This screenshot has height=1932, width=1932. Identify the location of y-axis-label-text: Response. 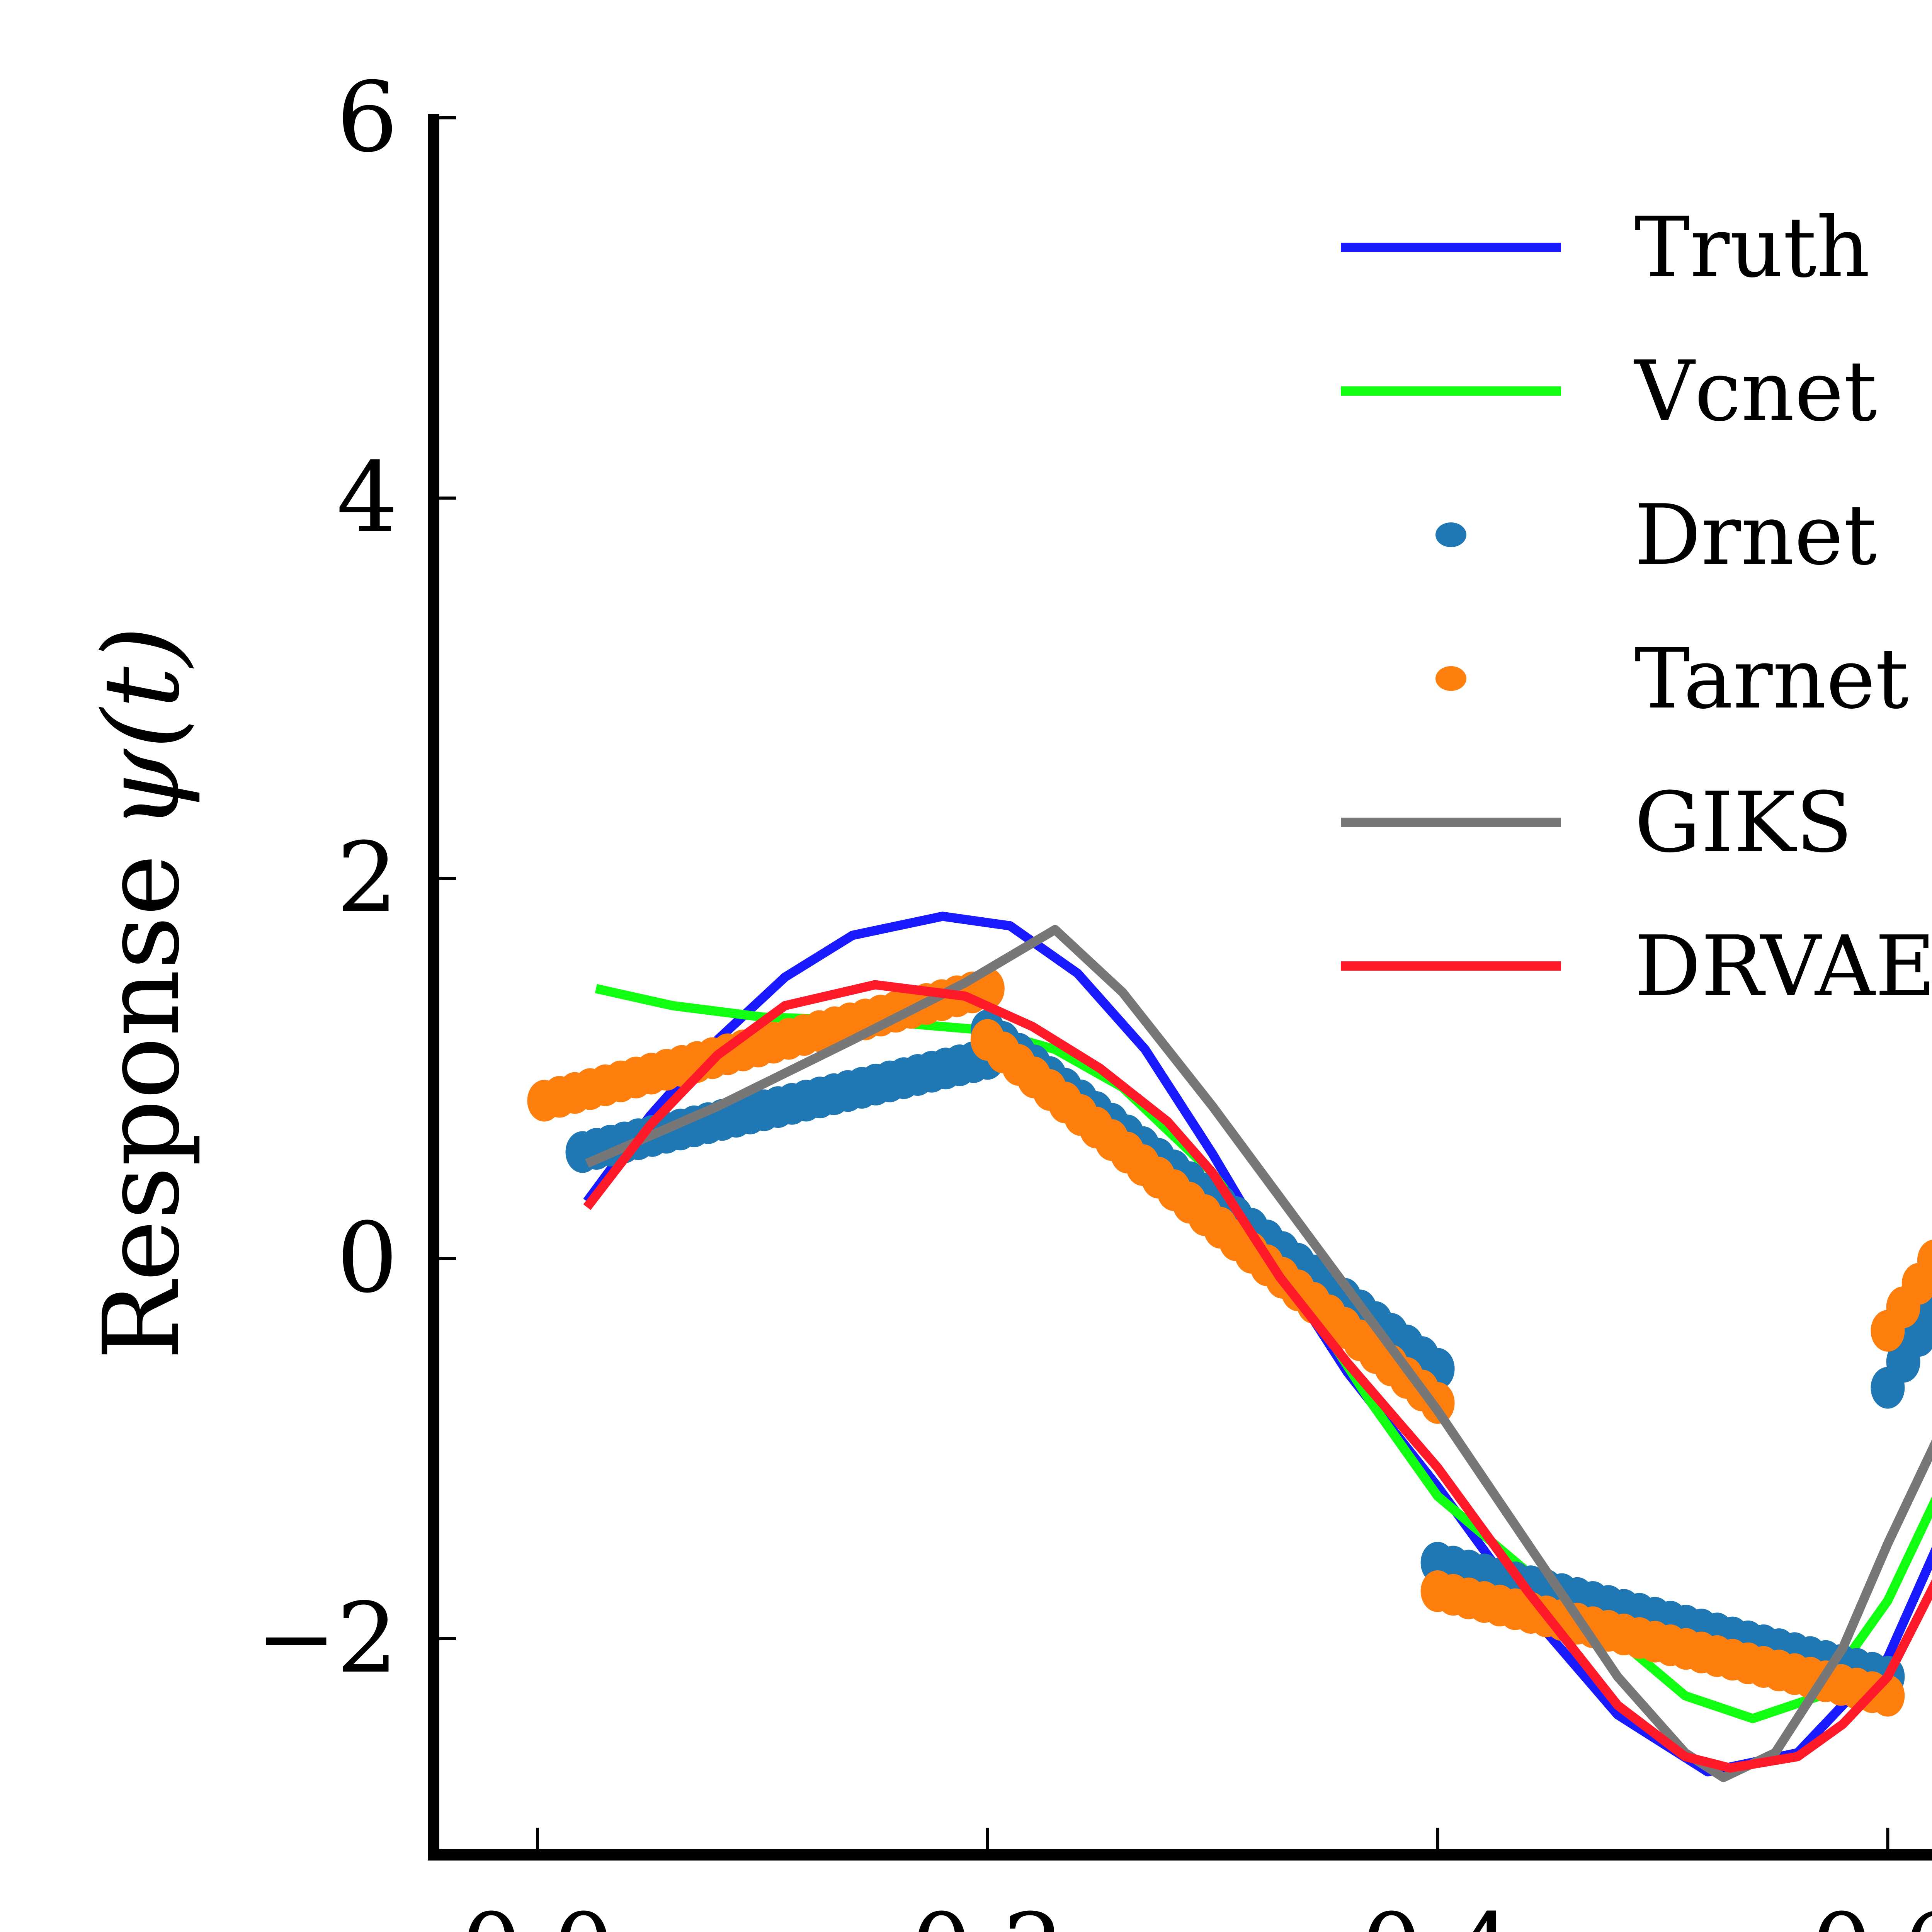
(142, 1107).